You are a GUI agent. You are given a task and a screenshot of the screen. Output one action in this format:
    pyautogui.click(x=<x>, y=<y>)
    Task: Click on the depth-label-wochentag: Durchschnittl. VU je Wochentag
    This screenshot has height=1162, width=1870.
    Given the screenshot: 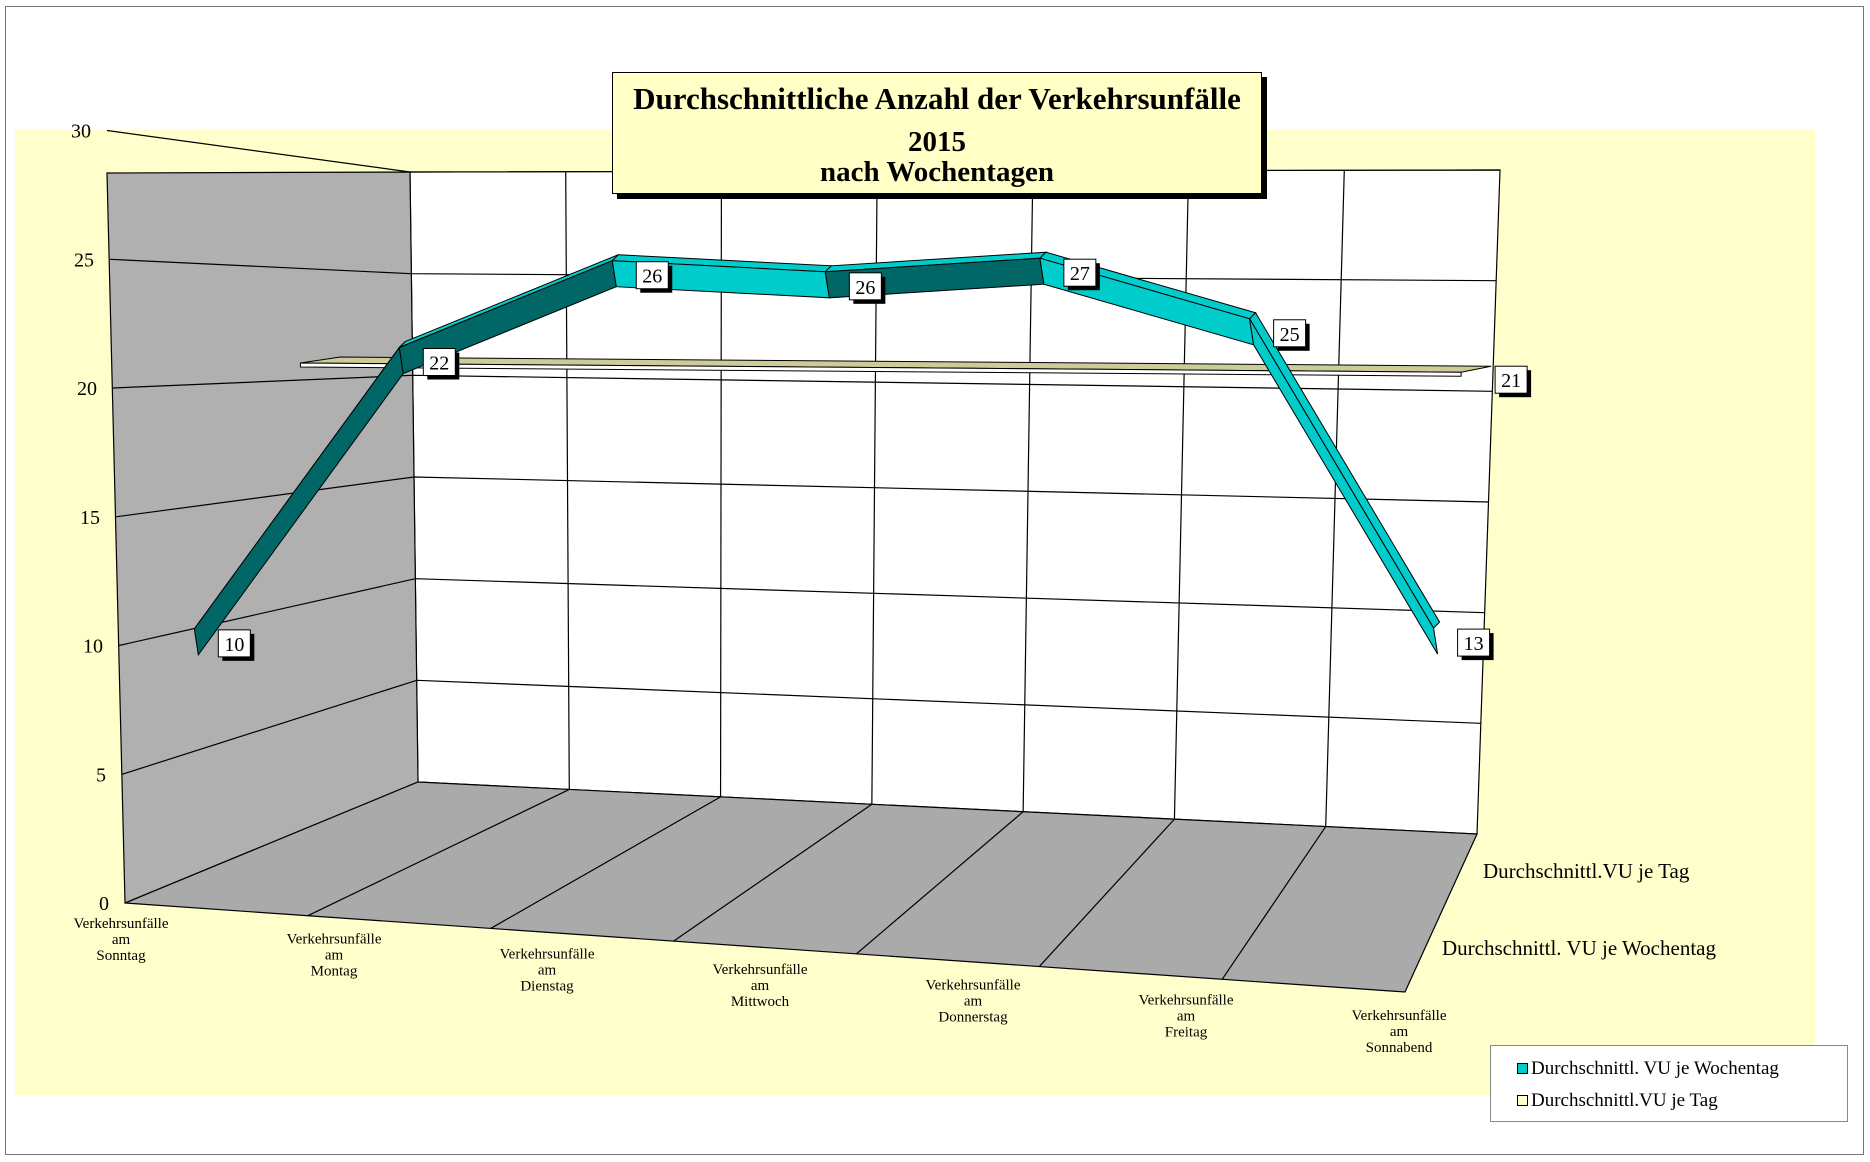 What is the action you would take?
    pyautogui.click(x=1579, y=948)
    